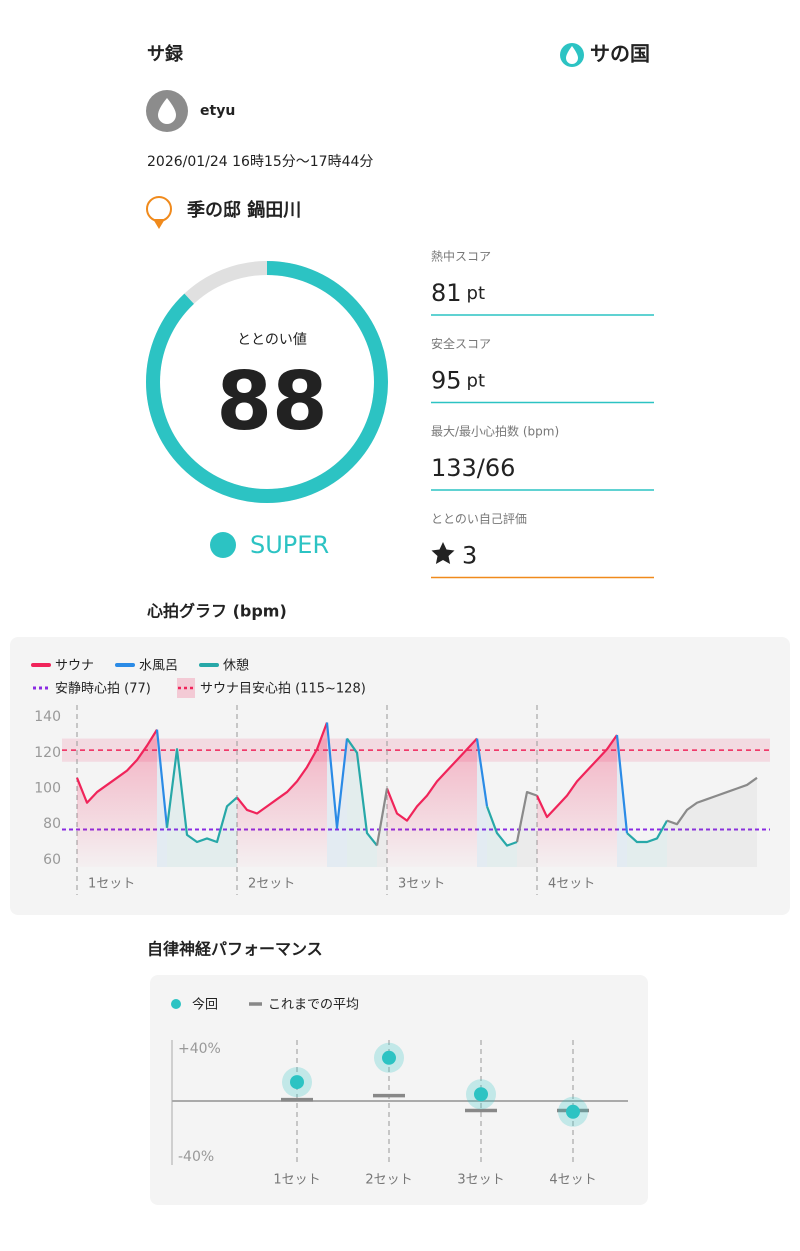 The height and width of the screenshot is (1251, 800). I want to click on gauge-value: 88, so click(271, 401).